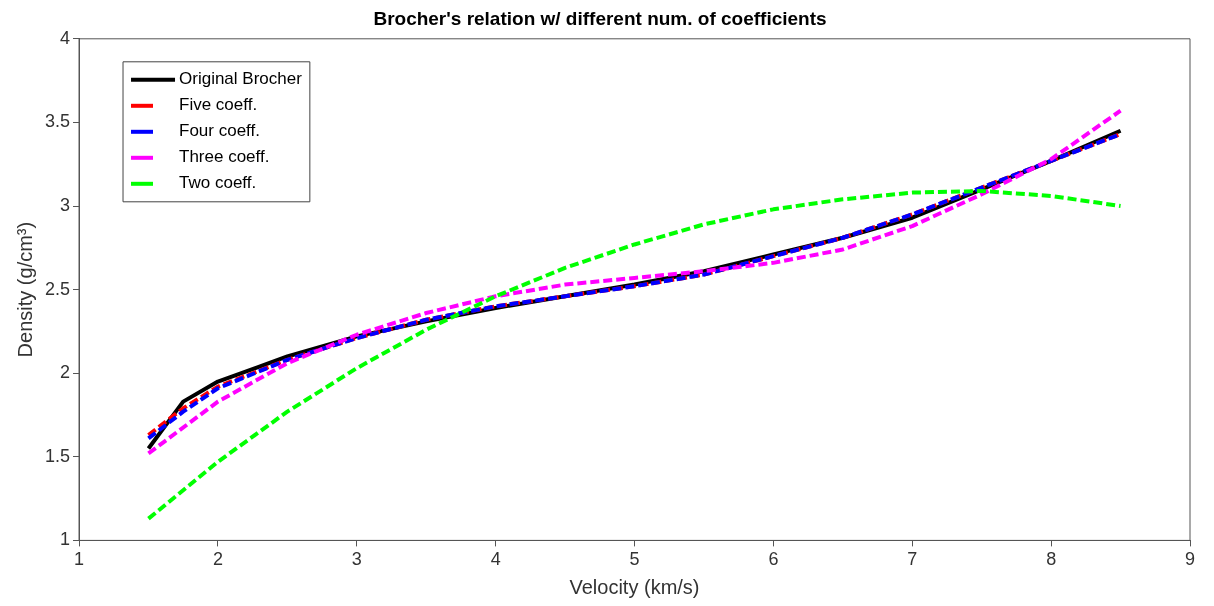  What do you see at coordinates (57, 455) in the screenshot?
I see `y-tick-label: 1.5` at bounding box center [57, 455].